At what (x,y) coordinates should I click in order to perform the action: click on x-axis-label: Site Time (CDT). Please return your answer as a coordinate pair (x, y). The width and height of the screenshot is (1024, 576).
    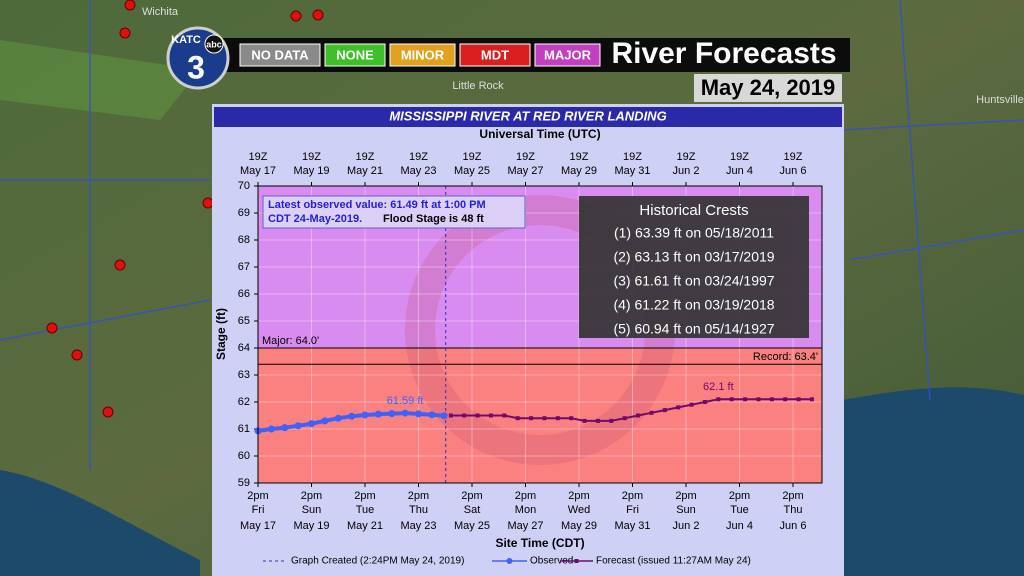
    Looking at the image, I should click on (539, 543).